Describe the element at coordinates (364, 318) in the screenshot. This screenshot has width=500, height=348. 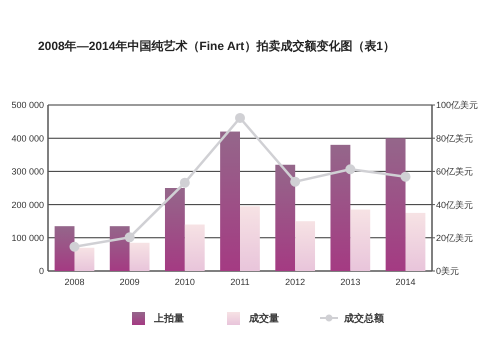
I see `legend-label: 成交总额` at that location.